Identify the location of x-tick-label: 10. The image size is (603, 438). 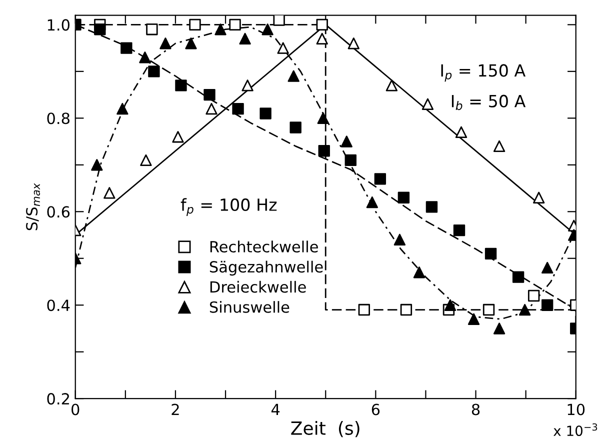
(576, 410).